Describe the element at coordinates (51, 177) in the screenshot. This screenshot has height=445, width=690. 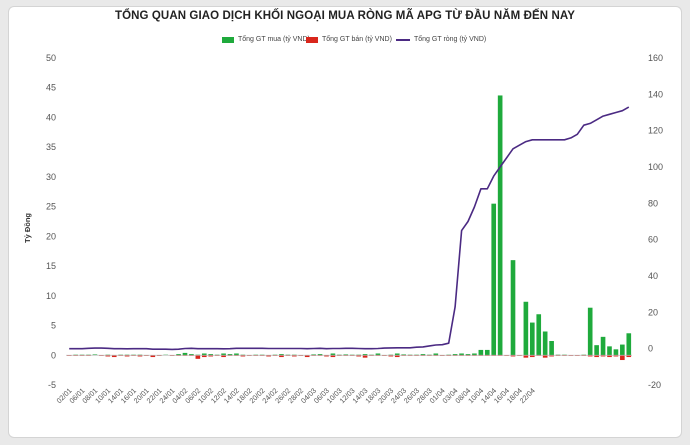
I see `y-tick-label: 30` at that location.